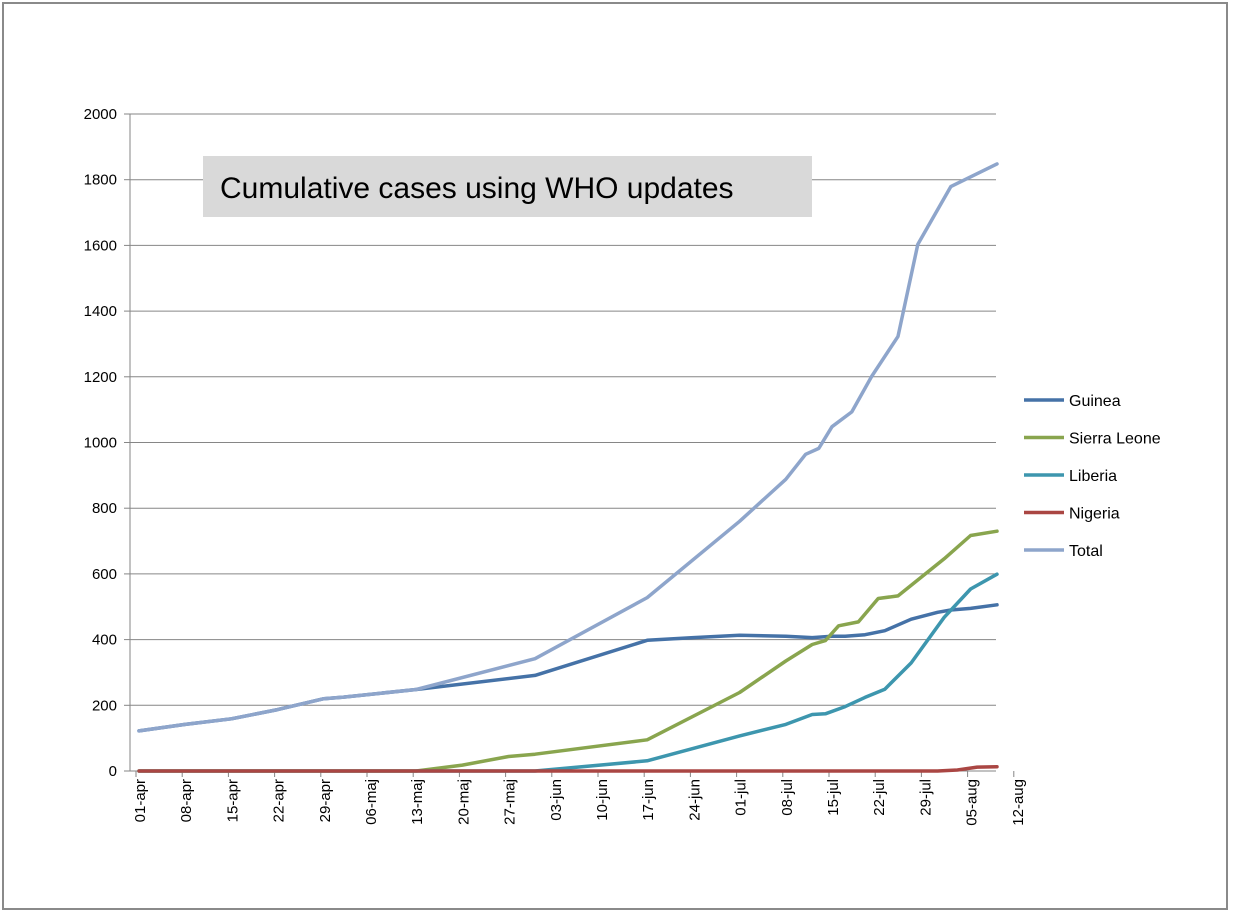 The image size is (1234, 916). What do you see at coordinates (100, 114) in the screenshot?
I see `y-tick-label: 2000` at bounding box center [100, 114].